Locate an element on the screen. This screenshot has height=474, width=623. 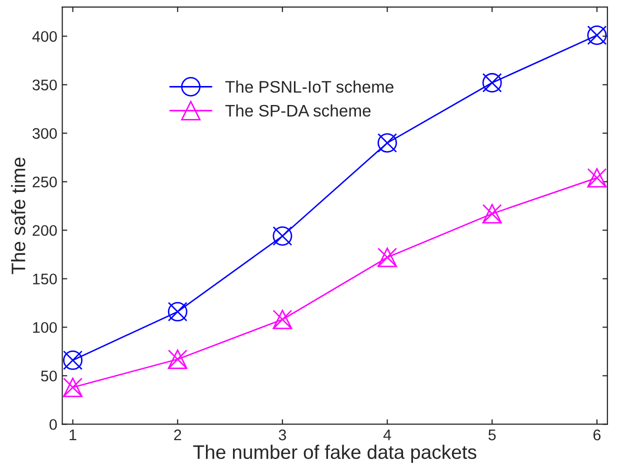
x-tick-label: 6 is located at coordinates (597, 434).